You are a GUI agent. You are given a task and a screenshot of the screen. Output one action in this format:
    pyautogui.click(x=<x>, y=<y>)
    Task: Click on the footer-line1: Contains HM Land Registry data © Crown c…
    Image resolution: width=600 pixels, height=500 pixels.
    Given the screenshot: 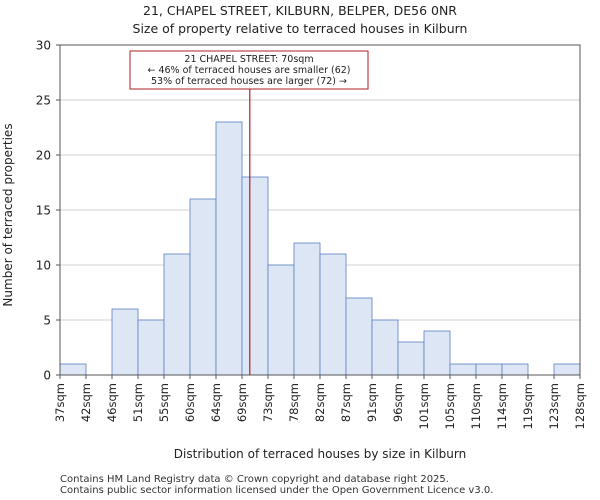 What is the action you would take?
    pyautogui.click(x=254, y=479)
    